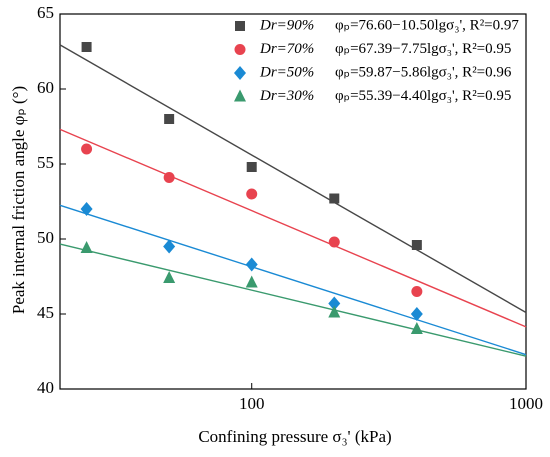  What do you see at coordinates (526, 403) in the screenshot?
I see `x-tick-label: 1000` at bounding box center [526, 403].